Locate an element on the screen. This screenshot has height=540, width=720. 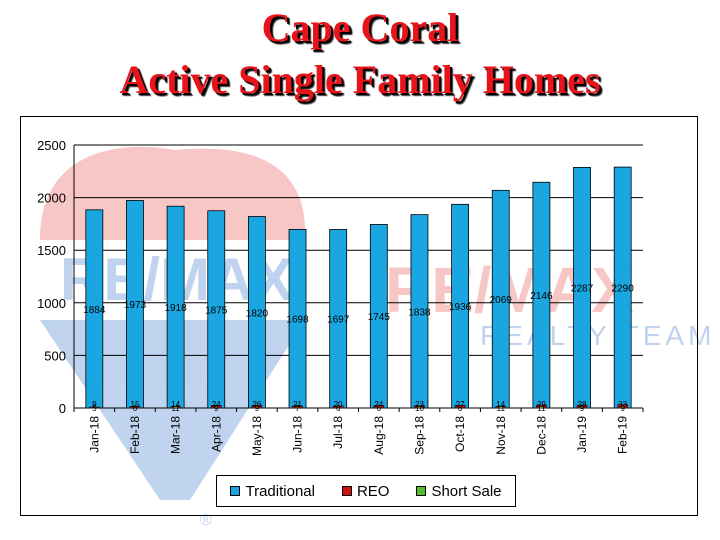
data-label-Jan-19: 2287 is located at coordinates (582, 289).